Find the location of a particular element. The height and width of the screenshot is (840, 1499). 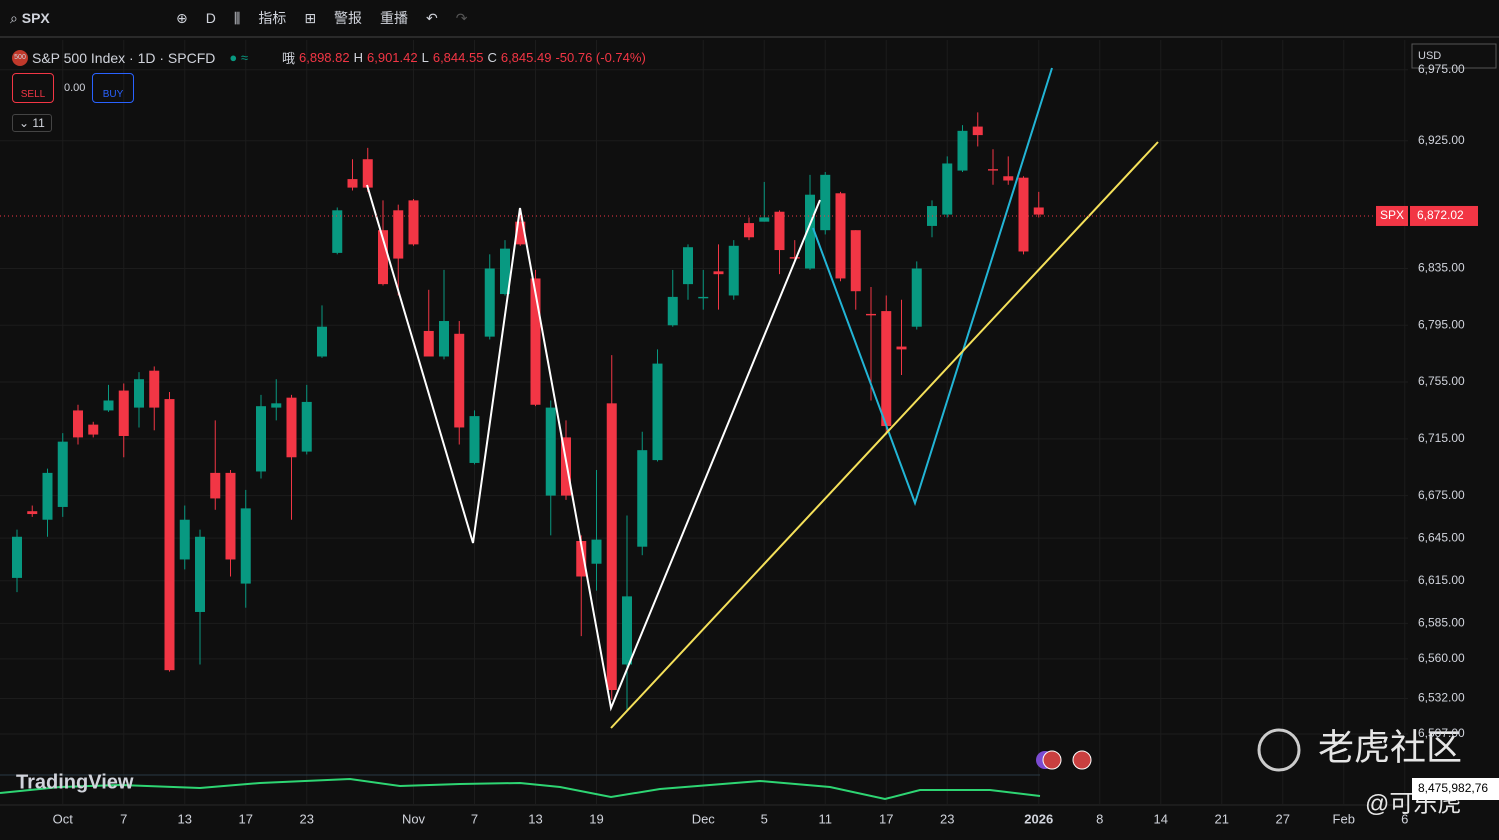

last-price-symbol: SPX is located at coordinates (1392, 215).